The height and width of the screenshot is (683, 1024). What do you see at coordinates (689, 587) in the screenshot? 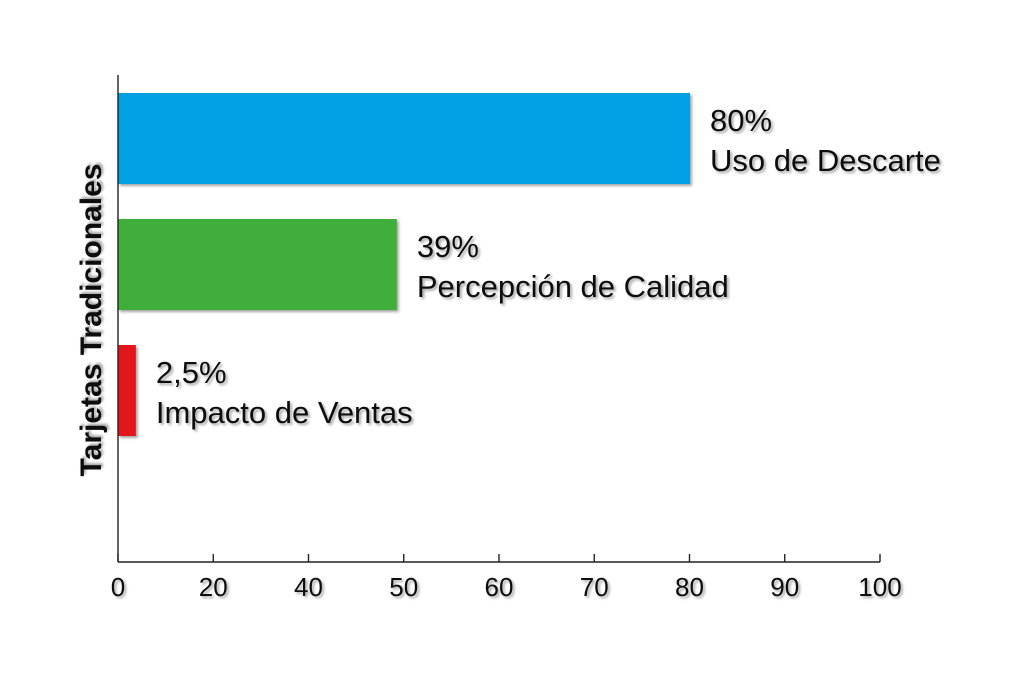
I see `x-tick-label: 80` at bounding box center [689, 587].